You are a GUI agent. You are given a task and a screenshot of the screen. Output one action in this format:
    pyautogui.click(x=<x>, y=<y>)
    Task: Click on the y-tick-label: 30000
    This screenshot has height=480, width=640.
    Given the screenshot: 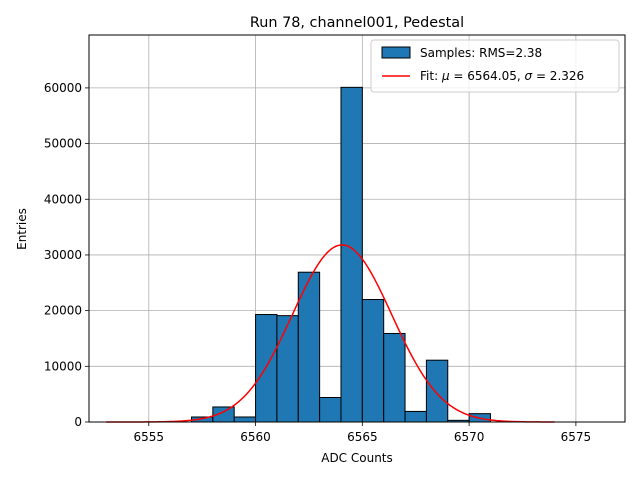 What is the action you would take?
    pyautogui.click(x=63, y=255)
    